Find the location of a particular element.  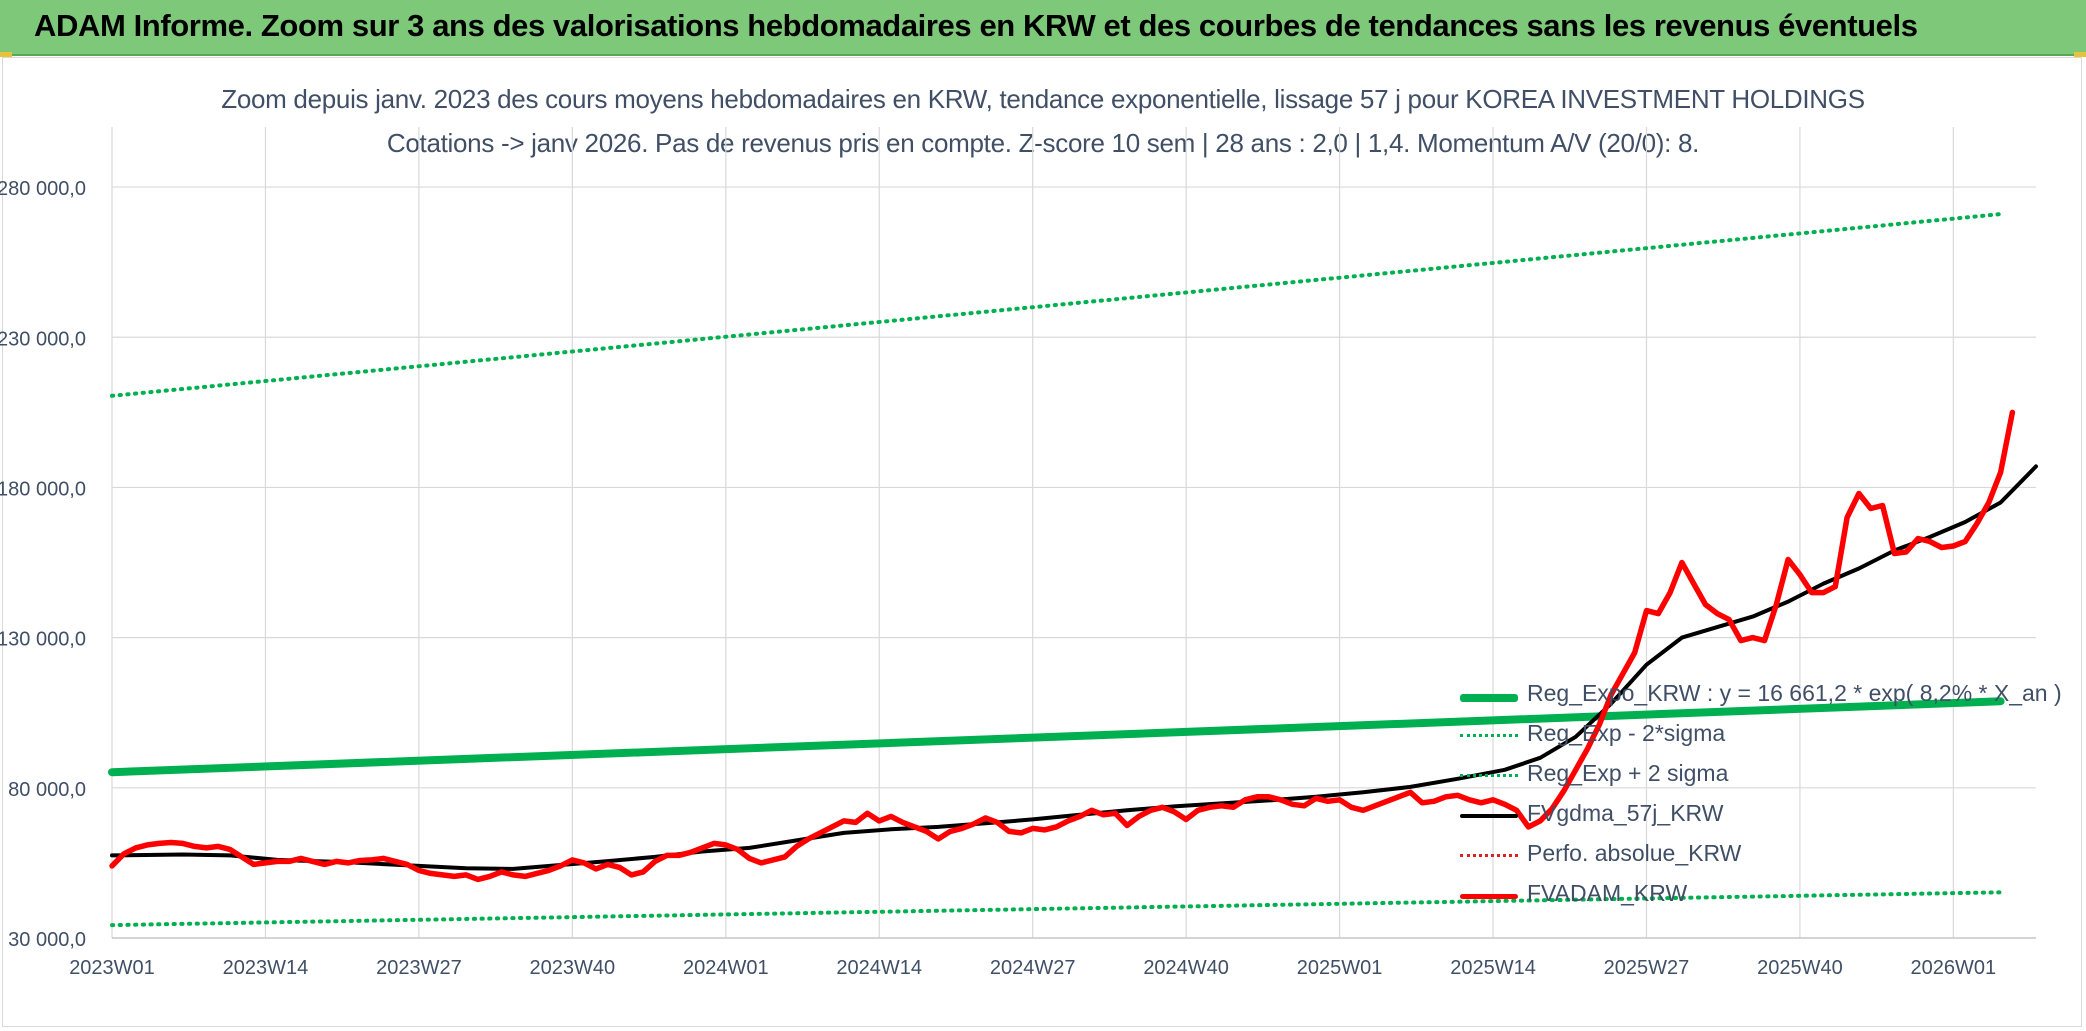

legend-label: Reg_Exp + 2 sigma is located at coordinates (1628, 773).